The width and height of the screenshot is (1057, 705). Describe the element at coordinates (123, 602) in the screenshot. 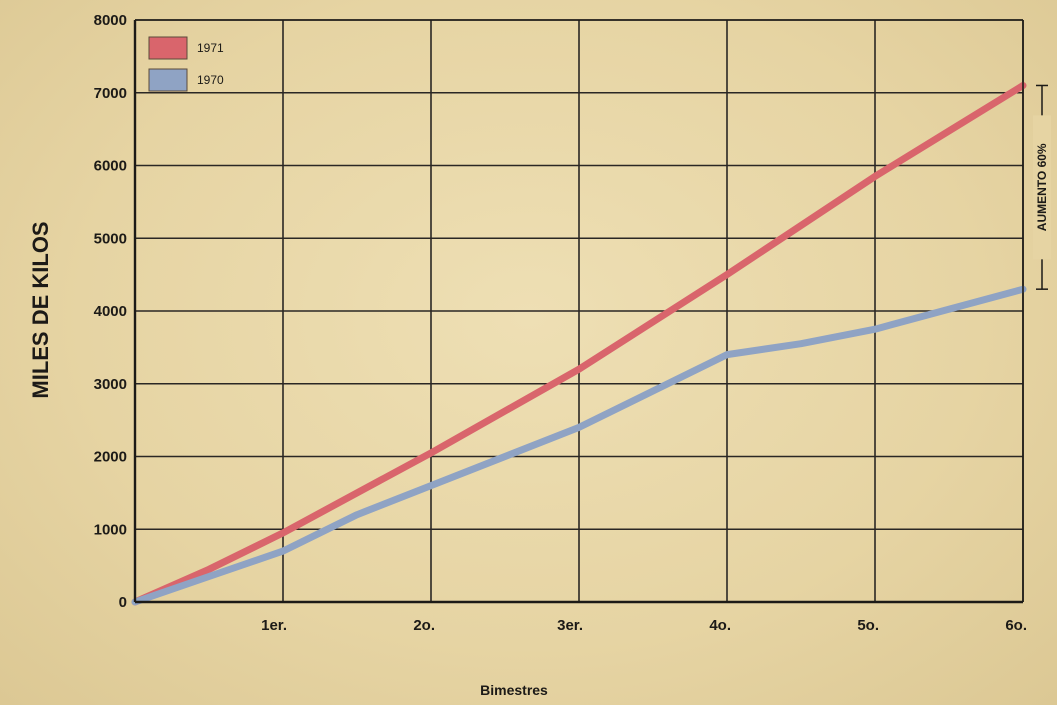

I see `y-tick-label: 0` at that location.